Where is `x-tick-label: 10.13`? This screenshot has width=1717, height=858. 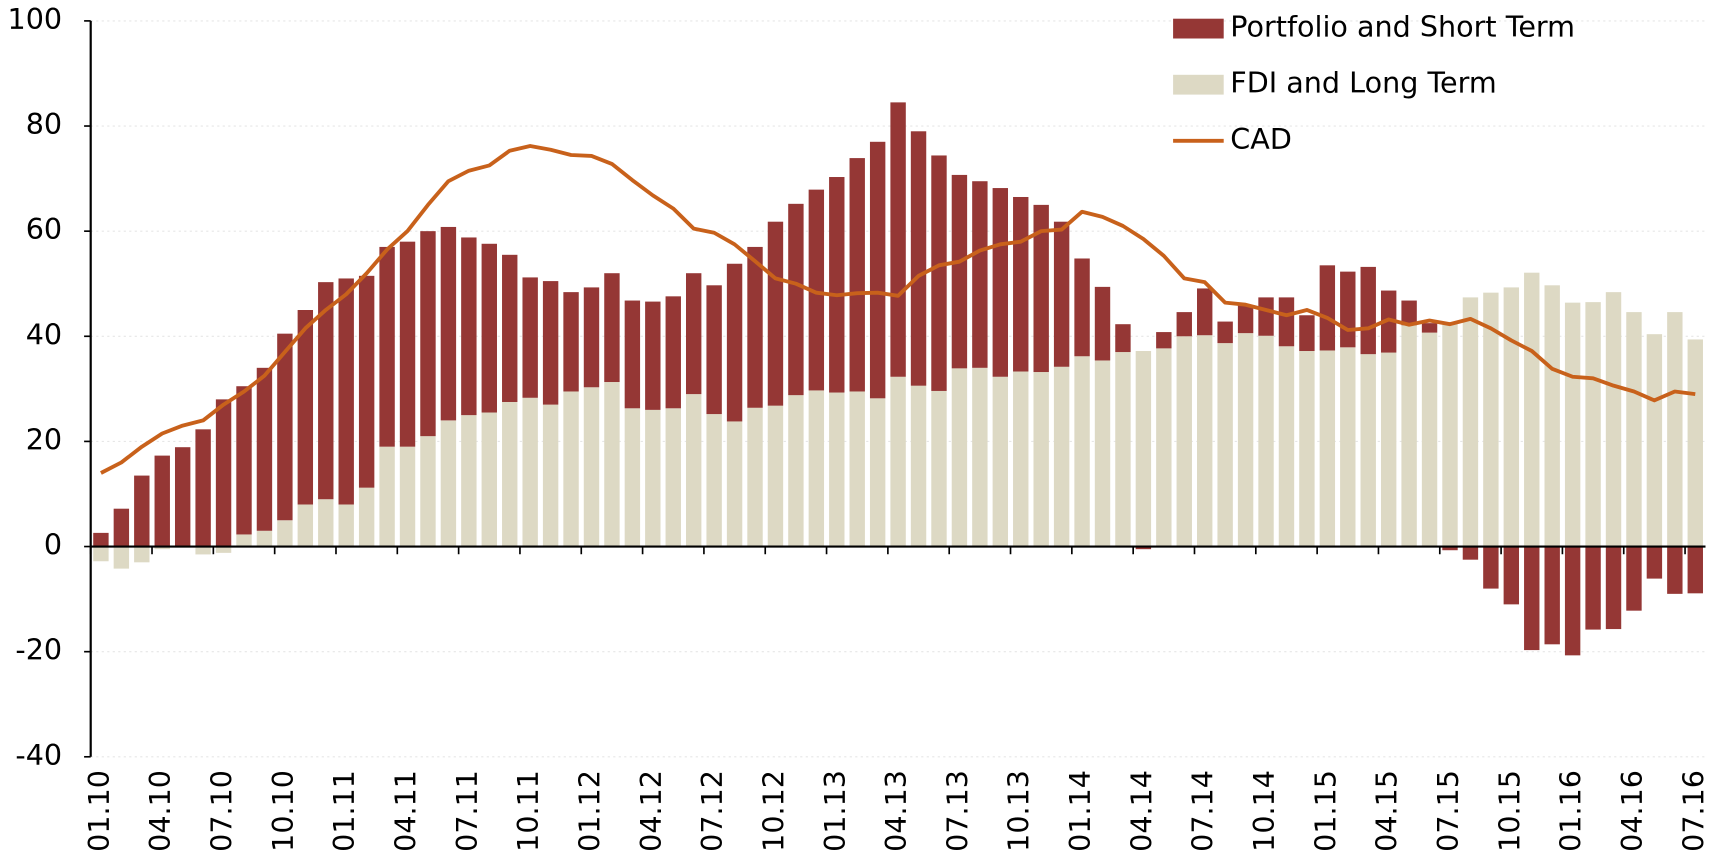
x-tick-label: 10.13 is located at coordinates (1019, 811).